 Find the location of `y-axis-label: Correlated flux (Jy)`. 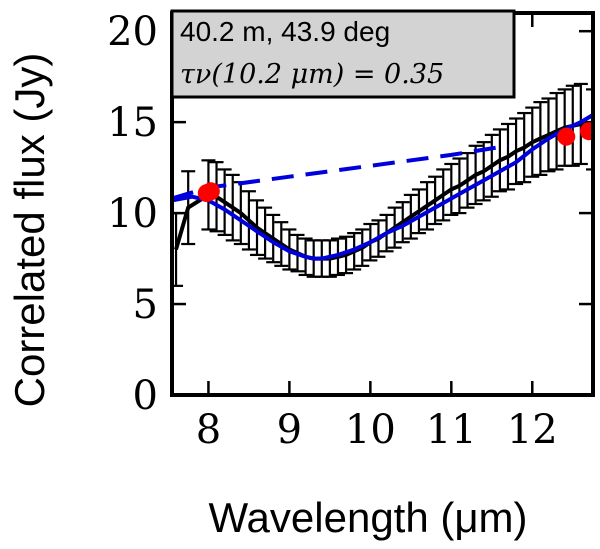

y-axis-label: Correlated flux (Jy) is located at coordinates (29, 230).